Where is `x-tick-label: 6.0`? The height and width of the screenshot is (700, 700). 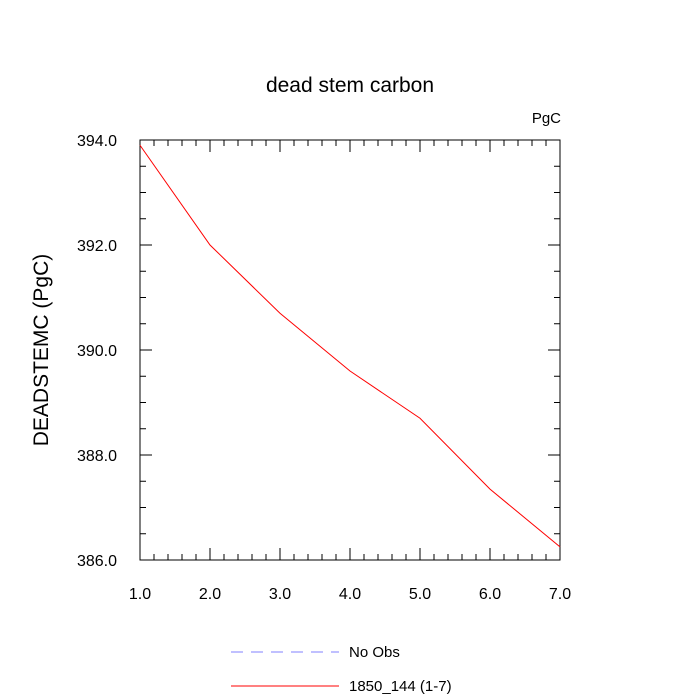 x-tick-label: 6.0 is located at coordinates (490, 594).